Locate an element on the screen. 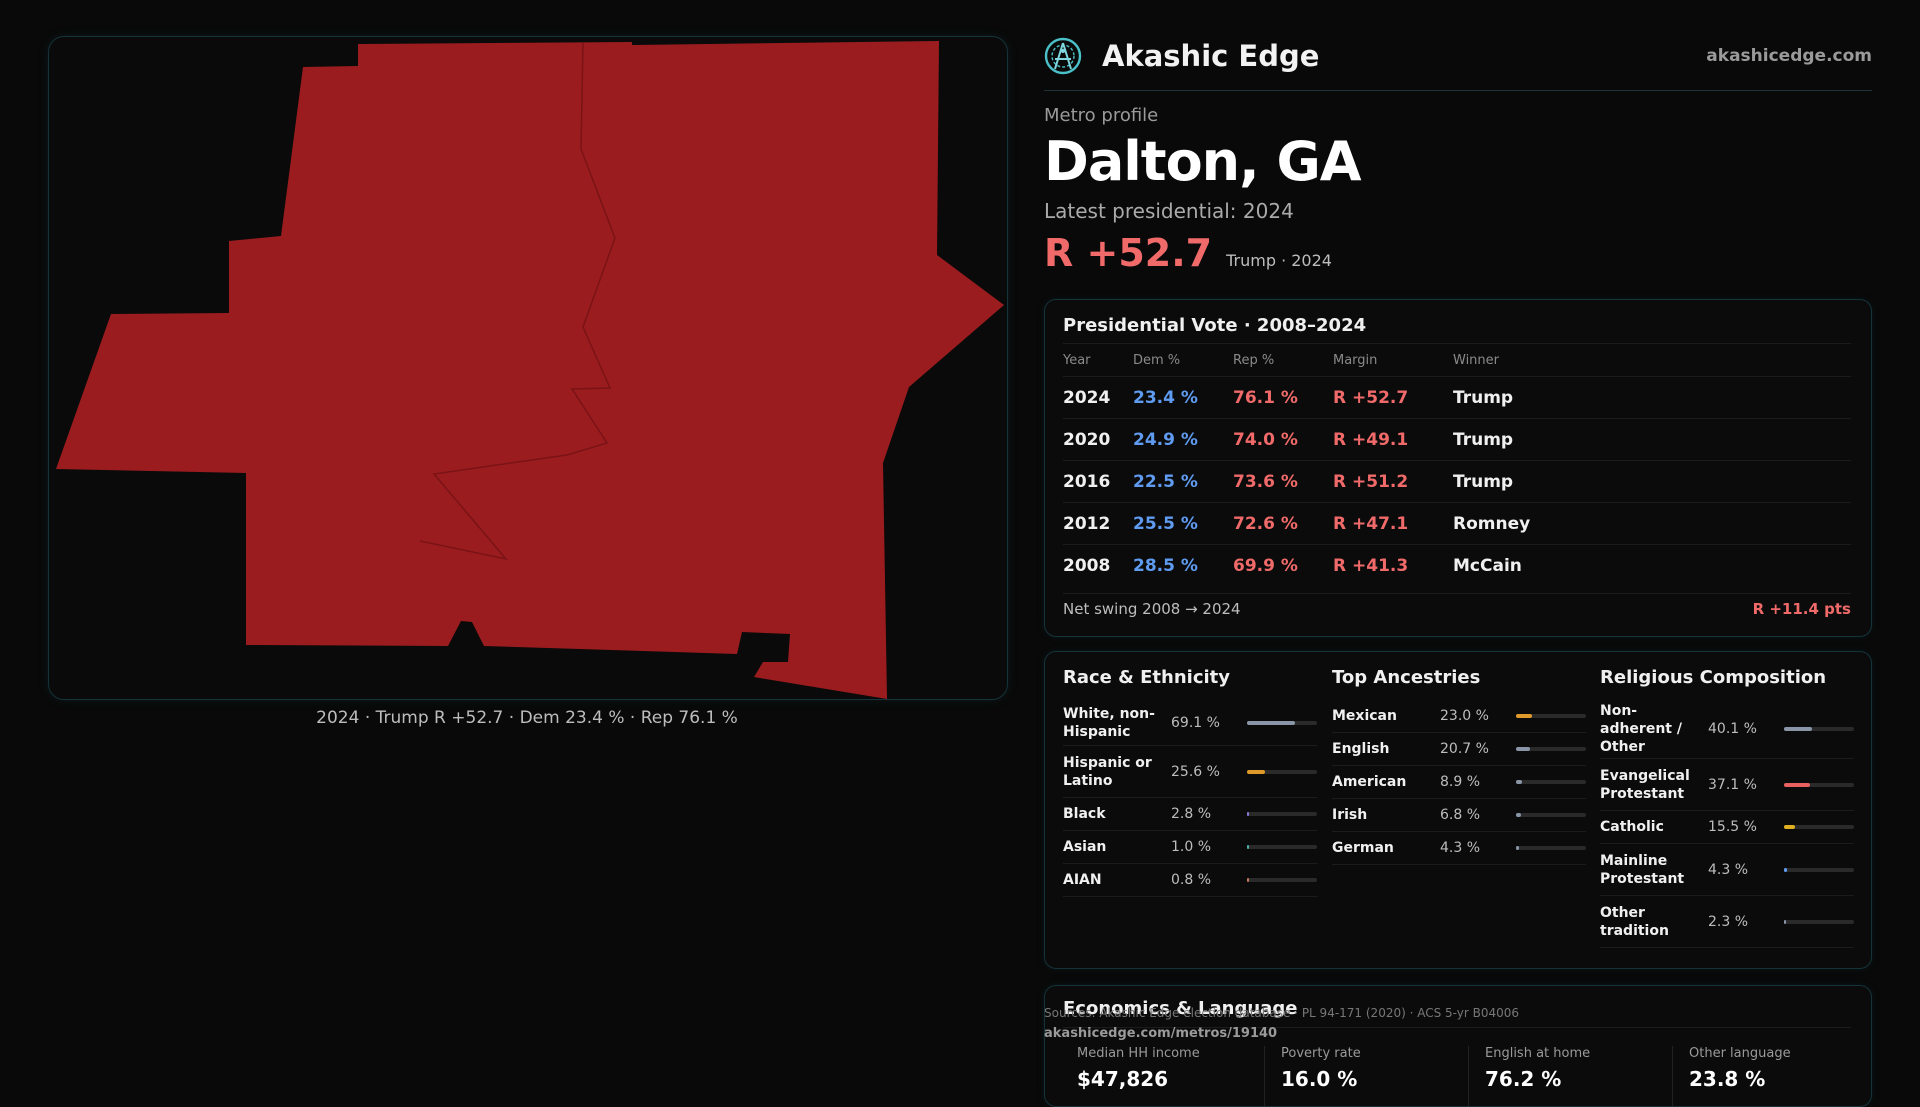 Image resolution: width=1920 pixels, height=1107 pixels. list-item: Hispanic or Latino 25.6 % is located at coordinates (1190, 772).